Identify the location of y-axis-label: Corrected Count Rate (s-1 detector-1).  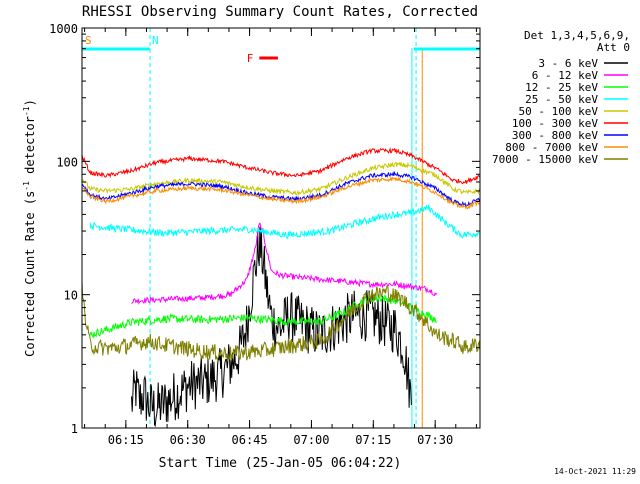
(29, 228).